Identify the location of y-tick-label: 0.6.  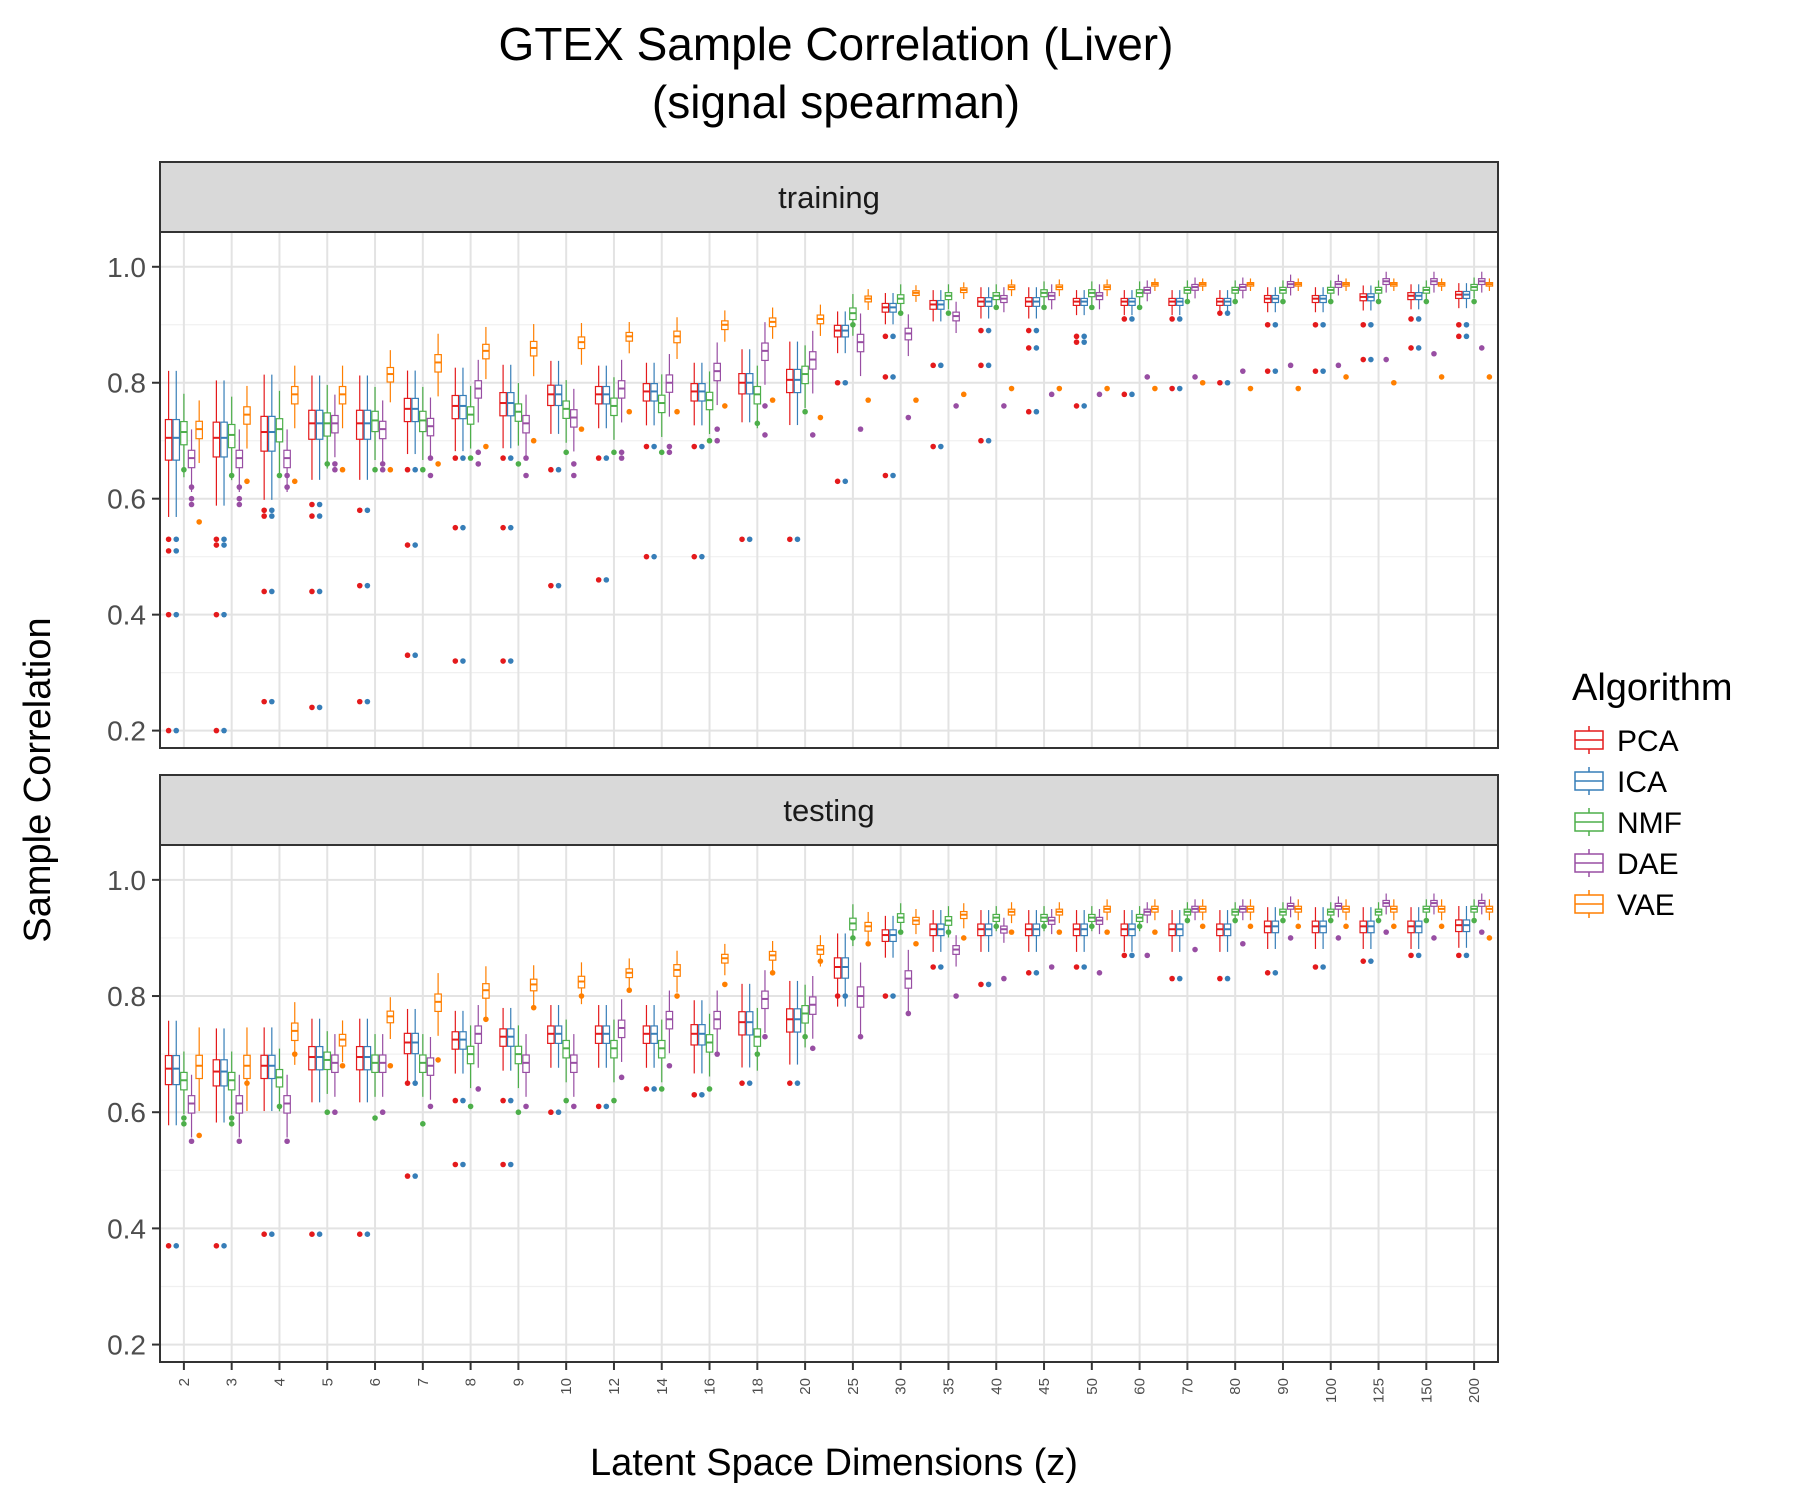
(126, 1112).